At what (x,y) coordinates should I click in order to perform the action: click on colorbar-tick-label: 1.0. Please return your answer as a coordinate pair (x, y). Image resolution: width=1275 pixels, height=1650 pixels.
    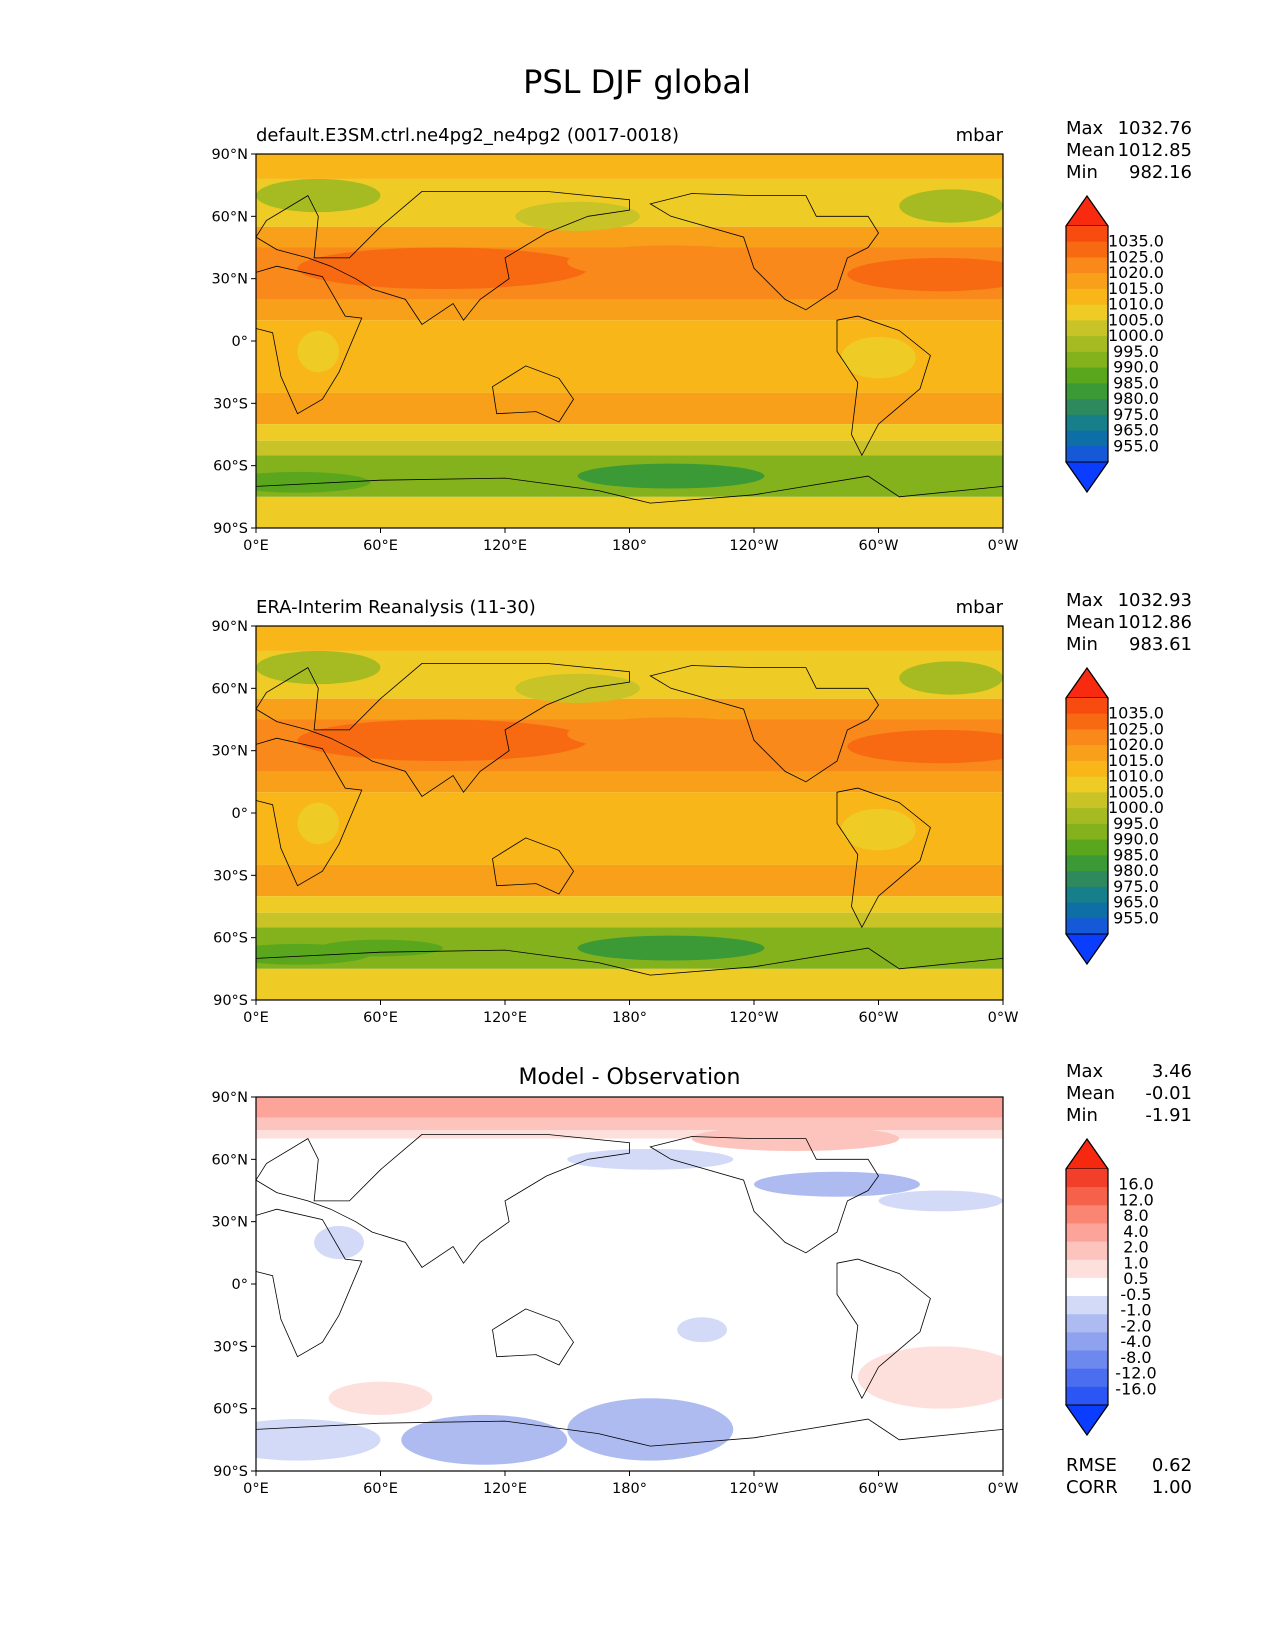
    Looking at the image, I should click on (1135, 1262).